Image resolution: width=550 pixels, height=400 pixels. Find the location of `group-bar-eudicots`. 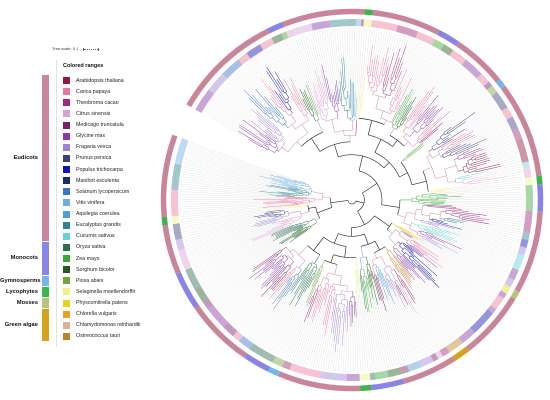

group-bar-eudicots is located at coordinates (45, 158).